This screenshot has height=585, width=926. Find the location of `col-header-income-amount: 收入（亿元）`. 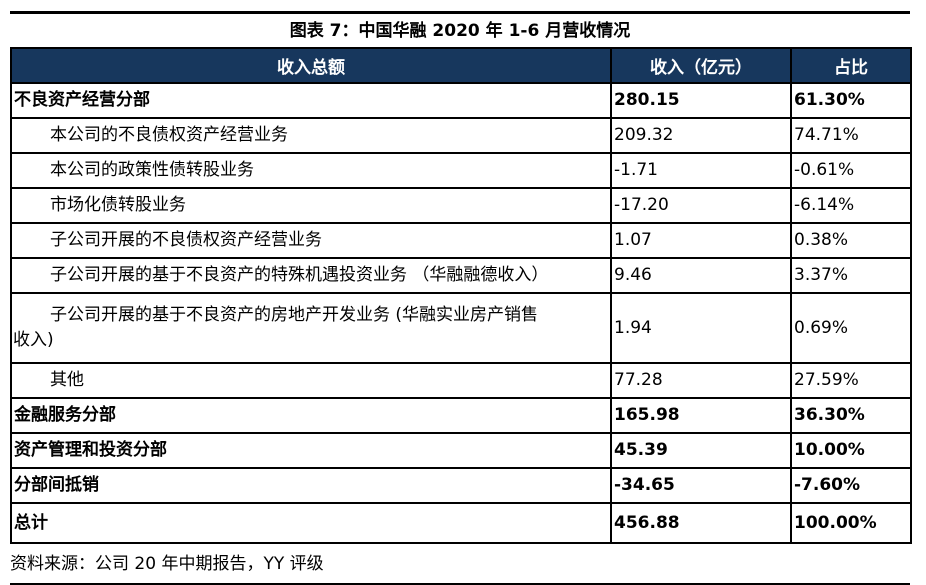

col-header-income-amount: 收入（亿元） is located at coordinates (701, 65).